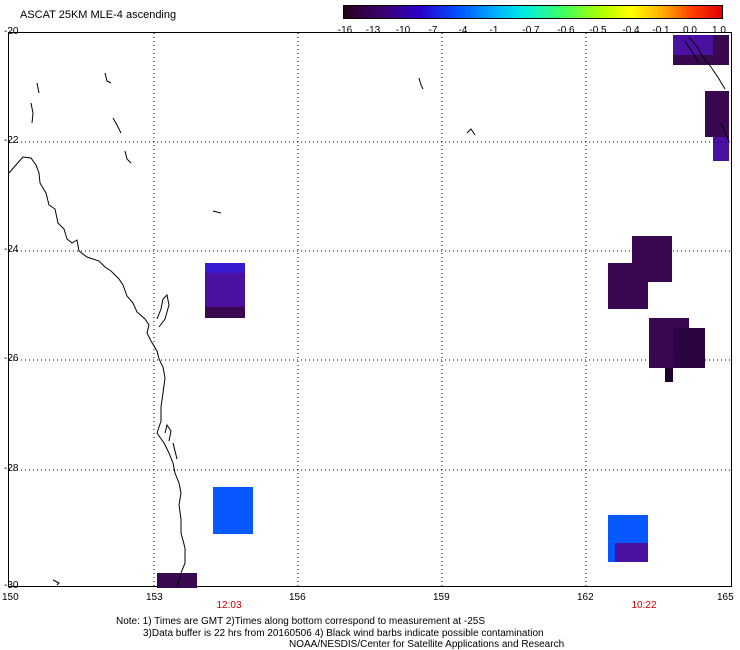 The height and width of the screenshot is (650, 740). I want to click on colorbar, so click(533, 12).